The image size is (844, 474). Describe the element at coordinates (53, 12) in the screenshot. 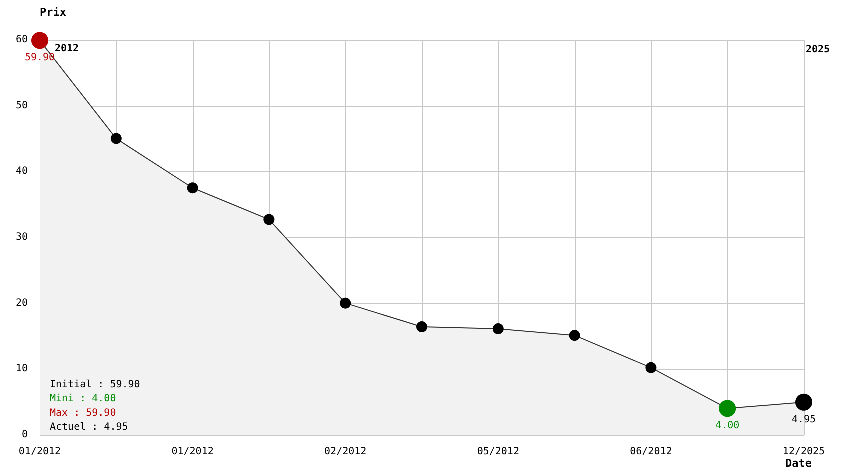

I see `y-axis-title: Prix` at that location.